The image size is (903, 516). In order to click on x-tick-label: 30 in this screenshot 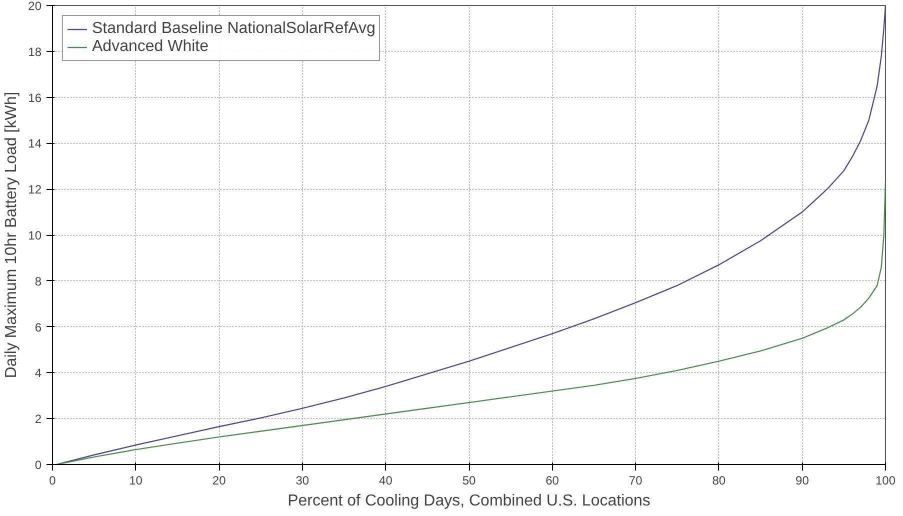, I will do `click(303, 481)`.